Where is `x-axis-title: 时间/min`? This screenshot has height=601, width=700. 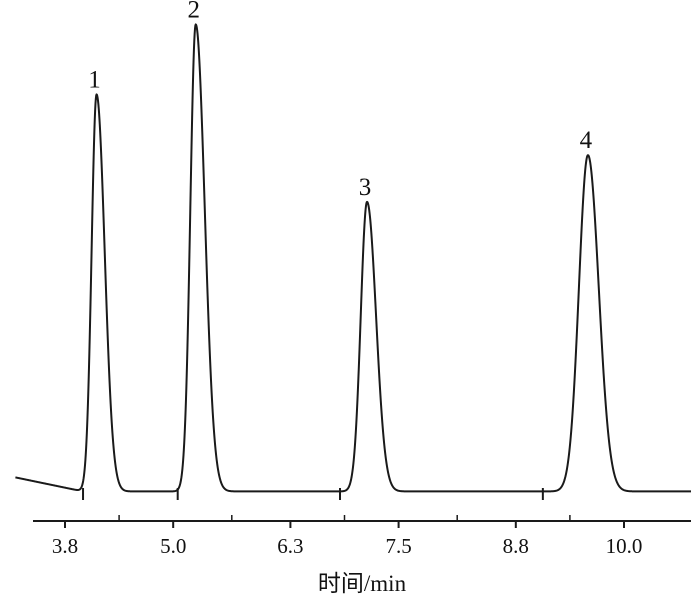
x-axis-title: 时间/min is located at coordinates (362, 583).